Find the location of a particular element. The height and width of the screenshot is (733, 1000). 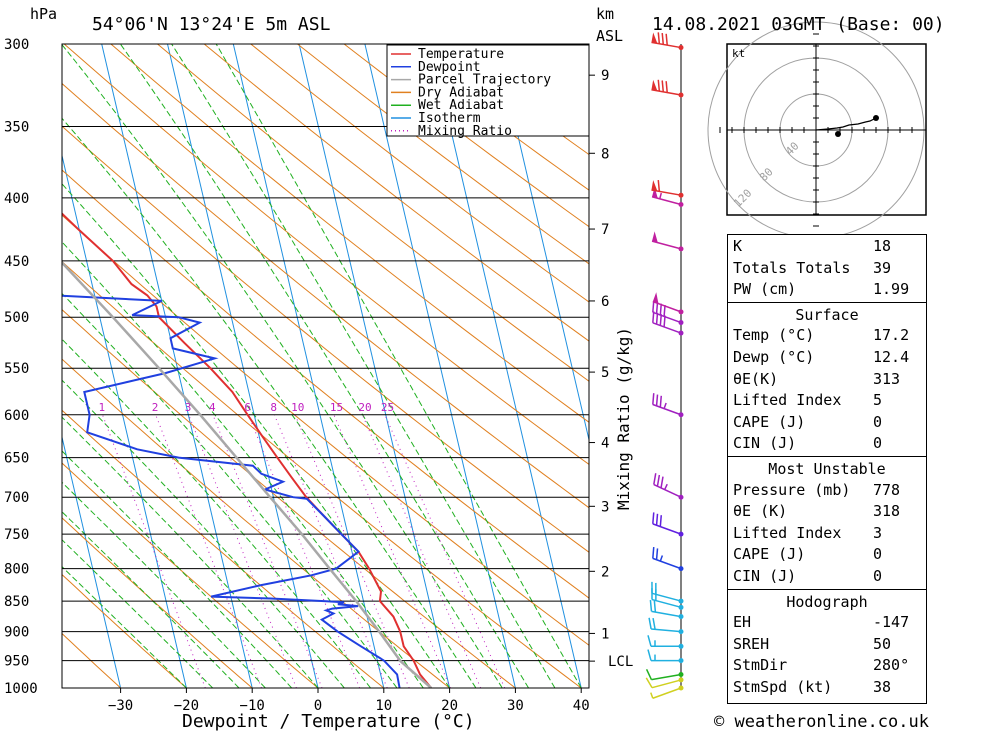

surface-row: CAPE (J) 0 is located at coordinates (827, 421).